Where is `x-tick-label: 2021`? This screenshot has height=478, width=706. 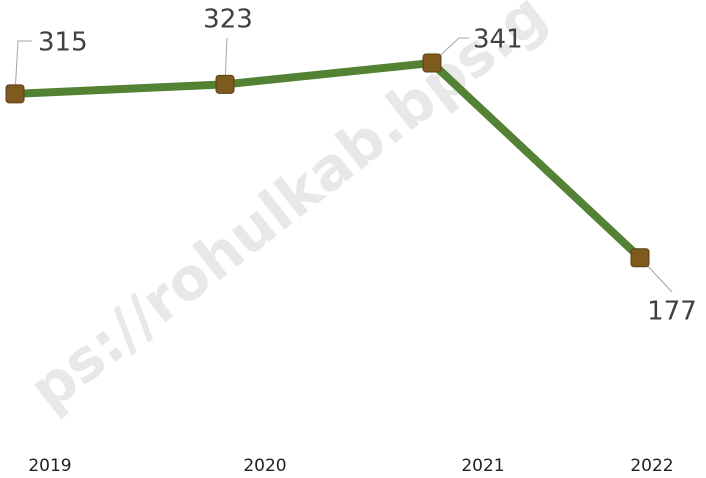 x-tick-label: 2021 is located at coordinates (482, 466).